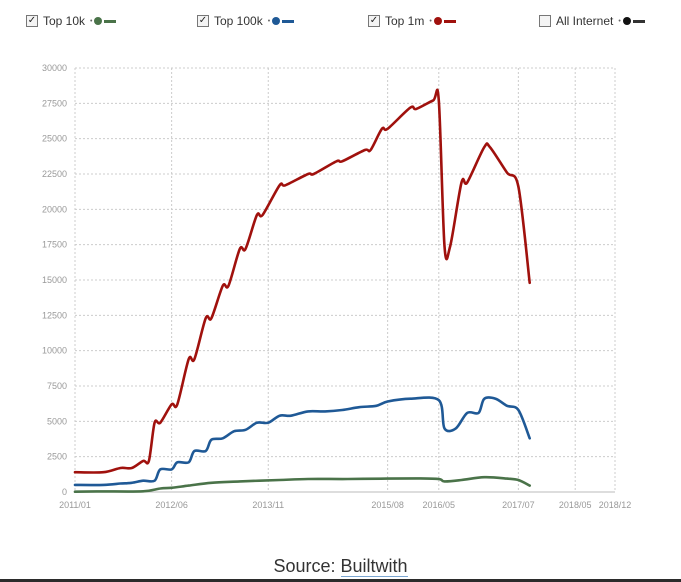 Image resolution: width=681 pixels, height=582 pixels. Describe the element at coordinates (203, 21) in the screenshot. I see `checkbox-top-100k: ✓` at that location.